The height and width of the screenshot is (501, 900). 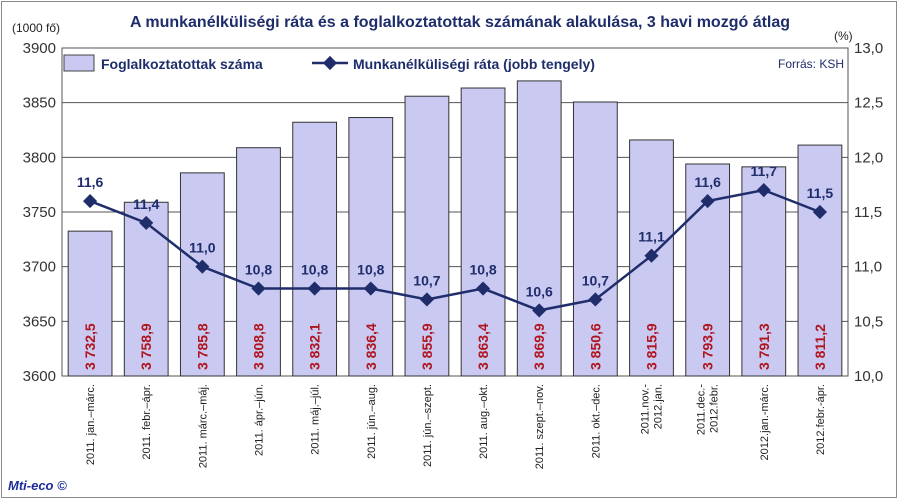 I want to click on category-label: 2011. máj.–júl., so click(x=316, y=419).